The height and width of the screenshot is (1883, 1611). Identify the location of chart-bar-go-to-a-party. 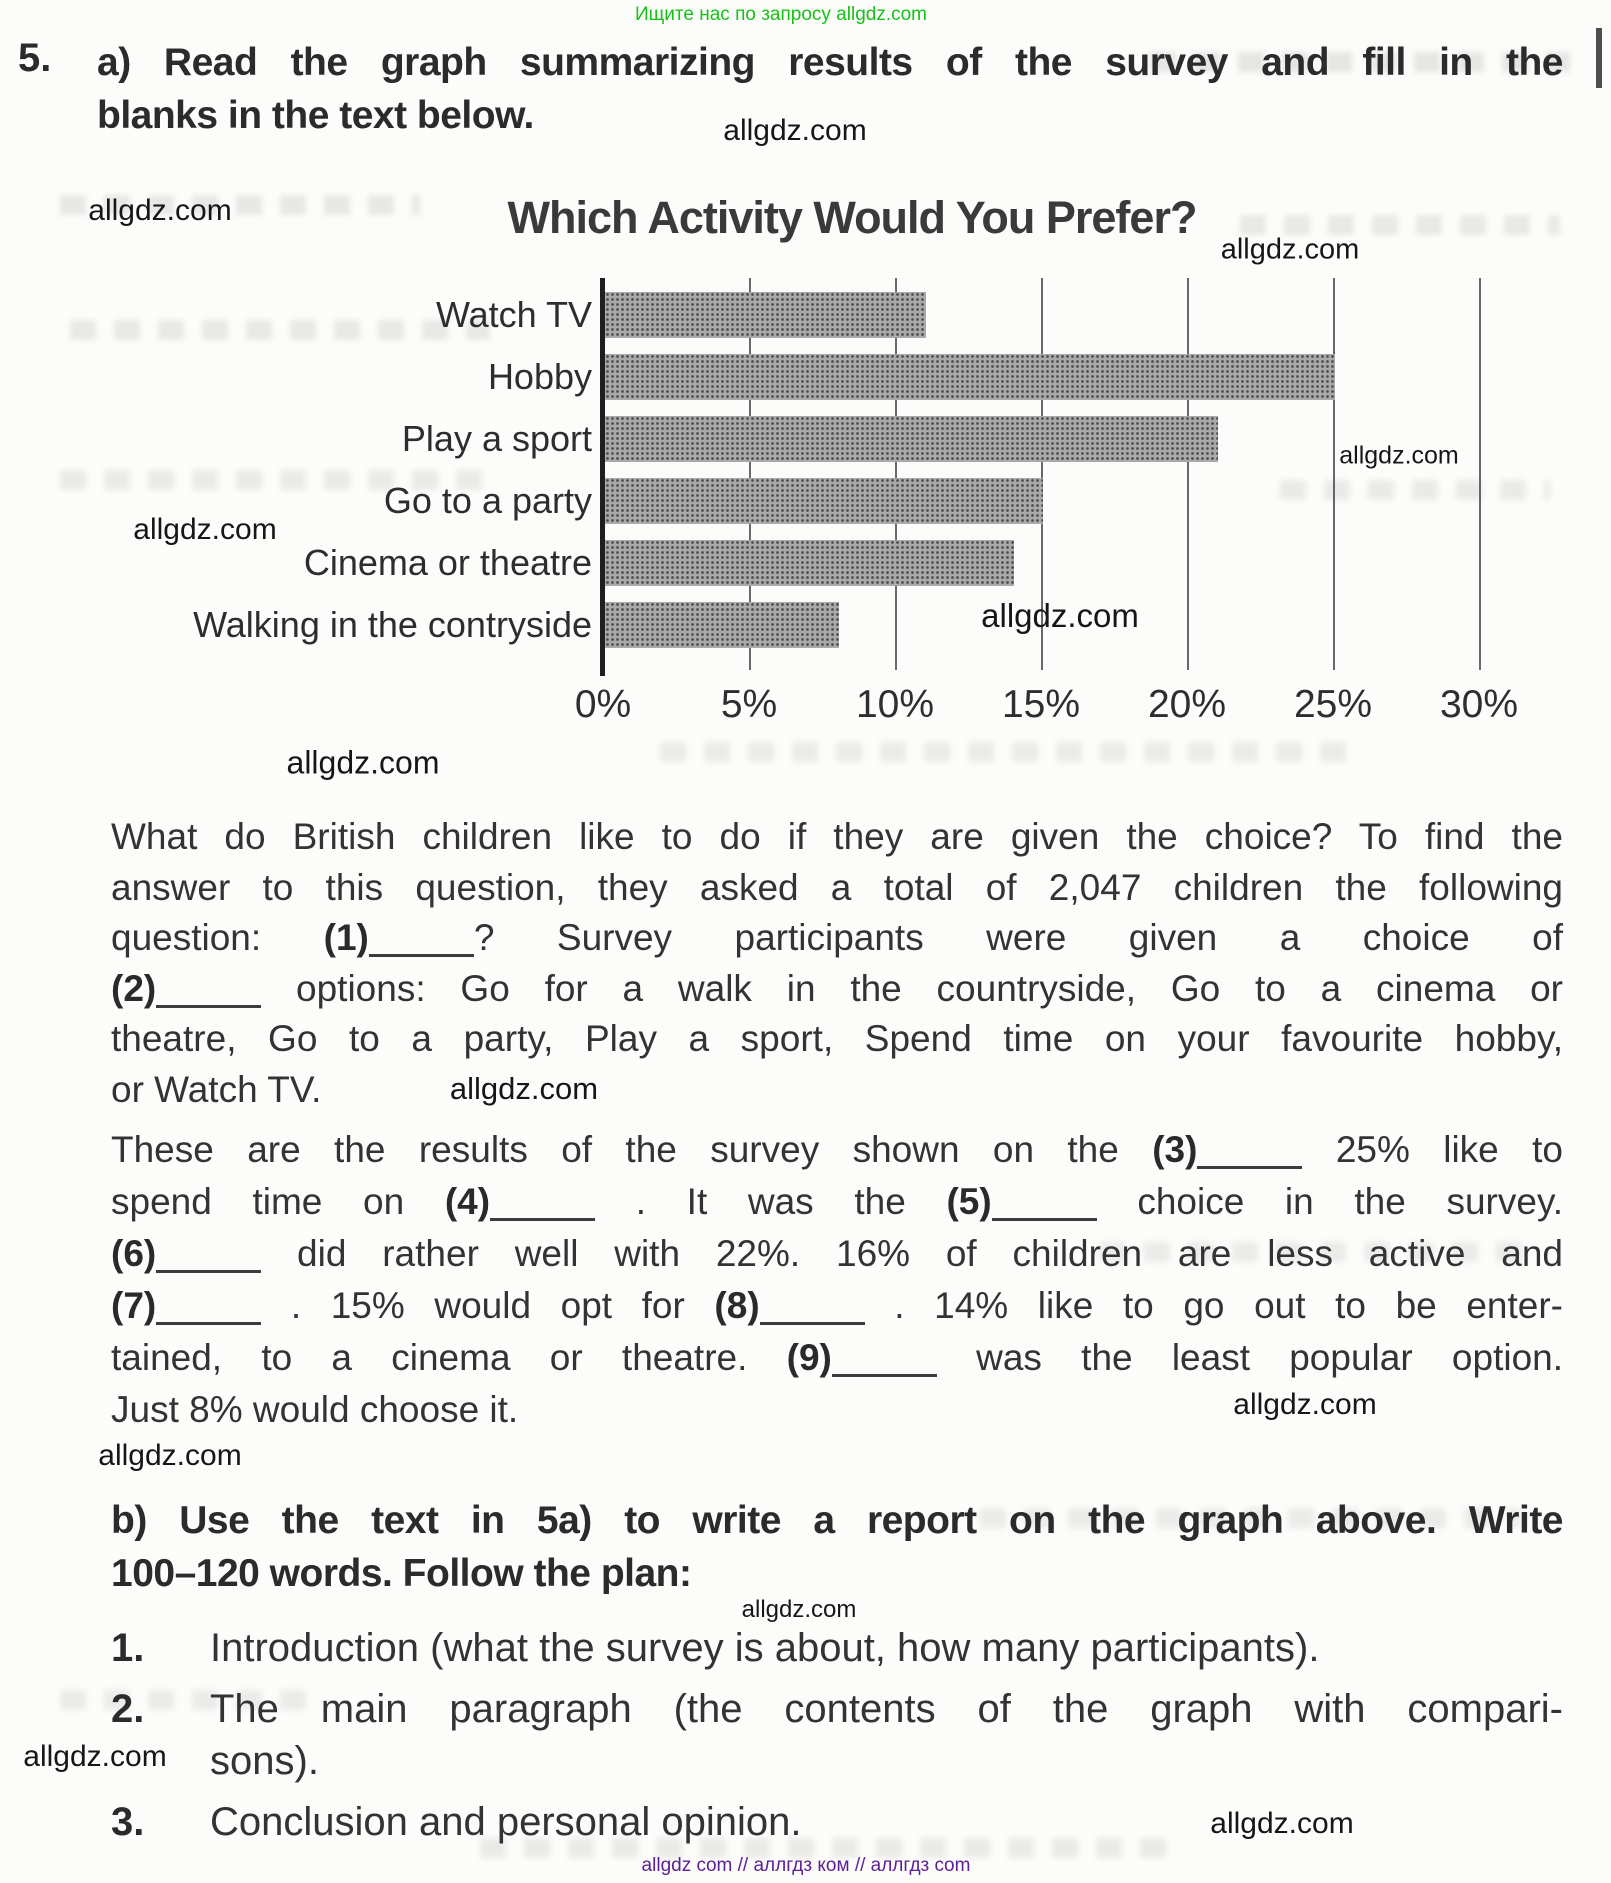
(824, 501).